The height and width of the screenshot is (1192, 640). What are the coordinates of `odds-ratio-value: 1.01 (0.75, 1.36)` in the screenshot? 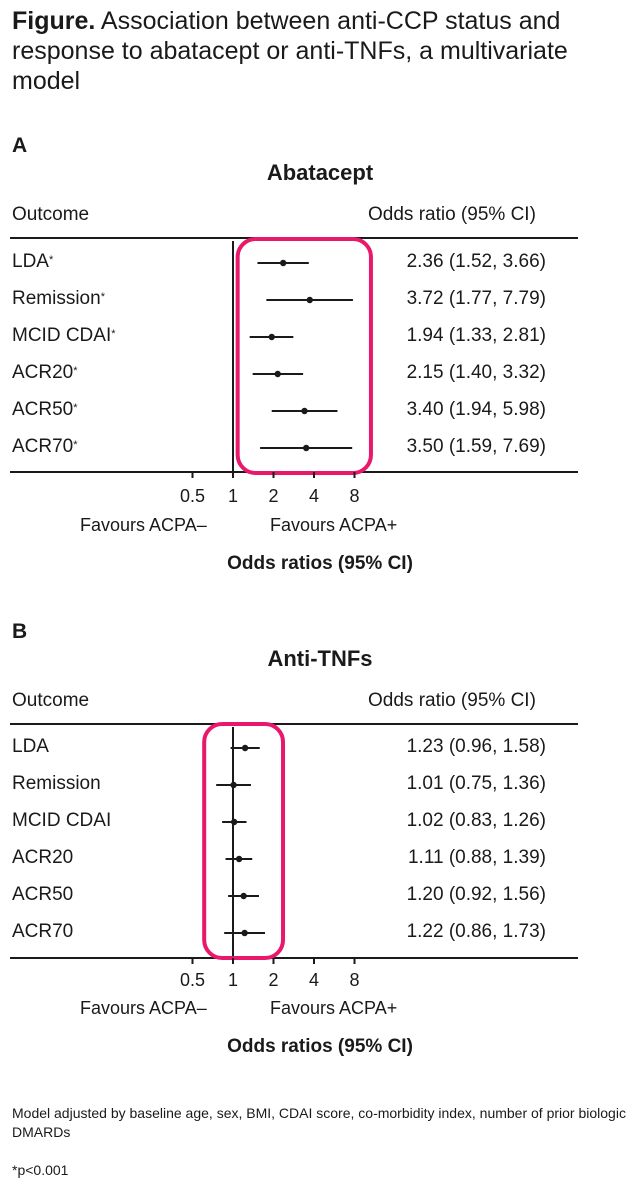 It's located at (476, 783).